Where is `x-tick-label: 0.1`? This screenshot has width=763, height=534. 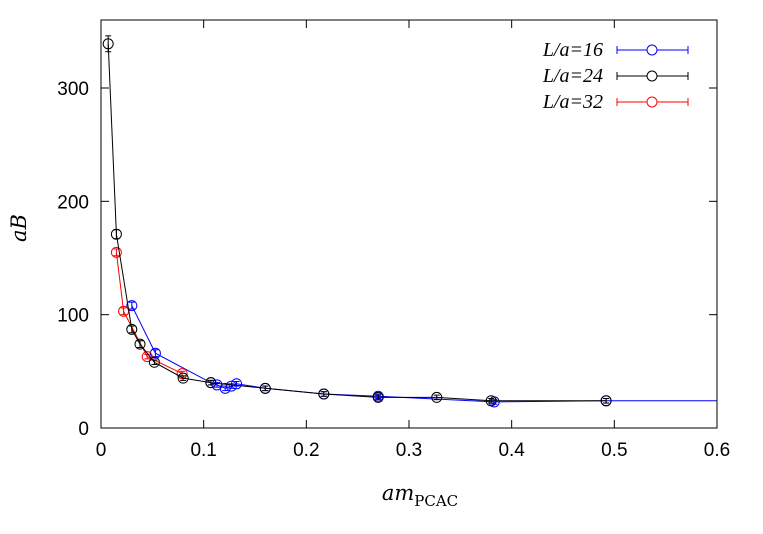 x-tick-label: 0.1 is located at coordinates (203, 450).